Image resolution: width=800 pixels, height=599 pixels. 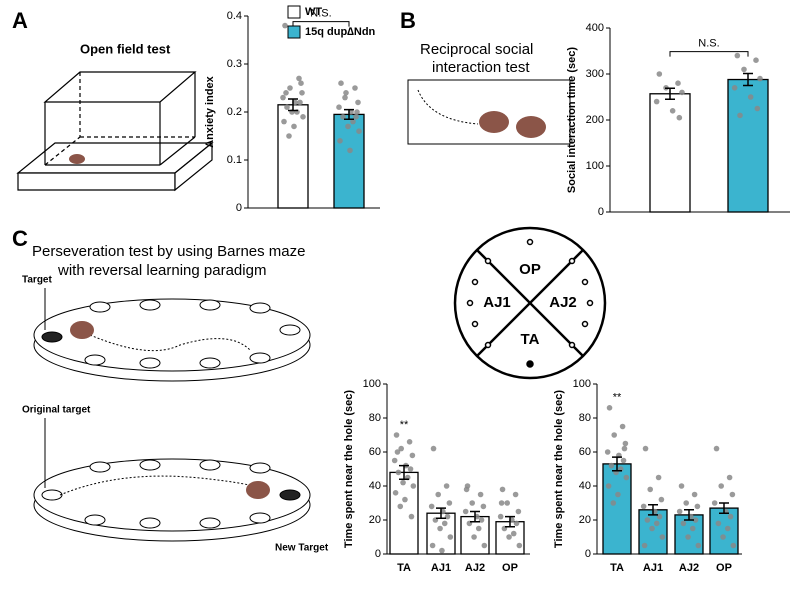 What do you see at coordinates (37, 280) in the screenshot?
I see `label: Target` at bounding box center [37, 280].